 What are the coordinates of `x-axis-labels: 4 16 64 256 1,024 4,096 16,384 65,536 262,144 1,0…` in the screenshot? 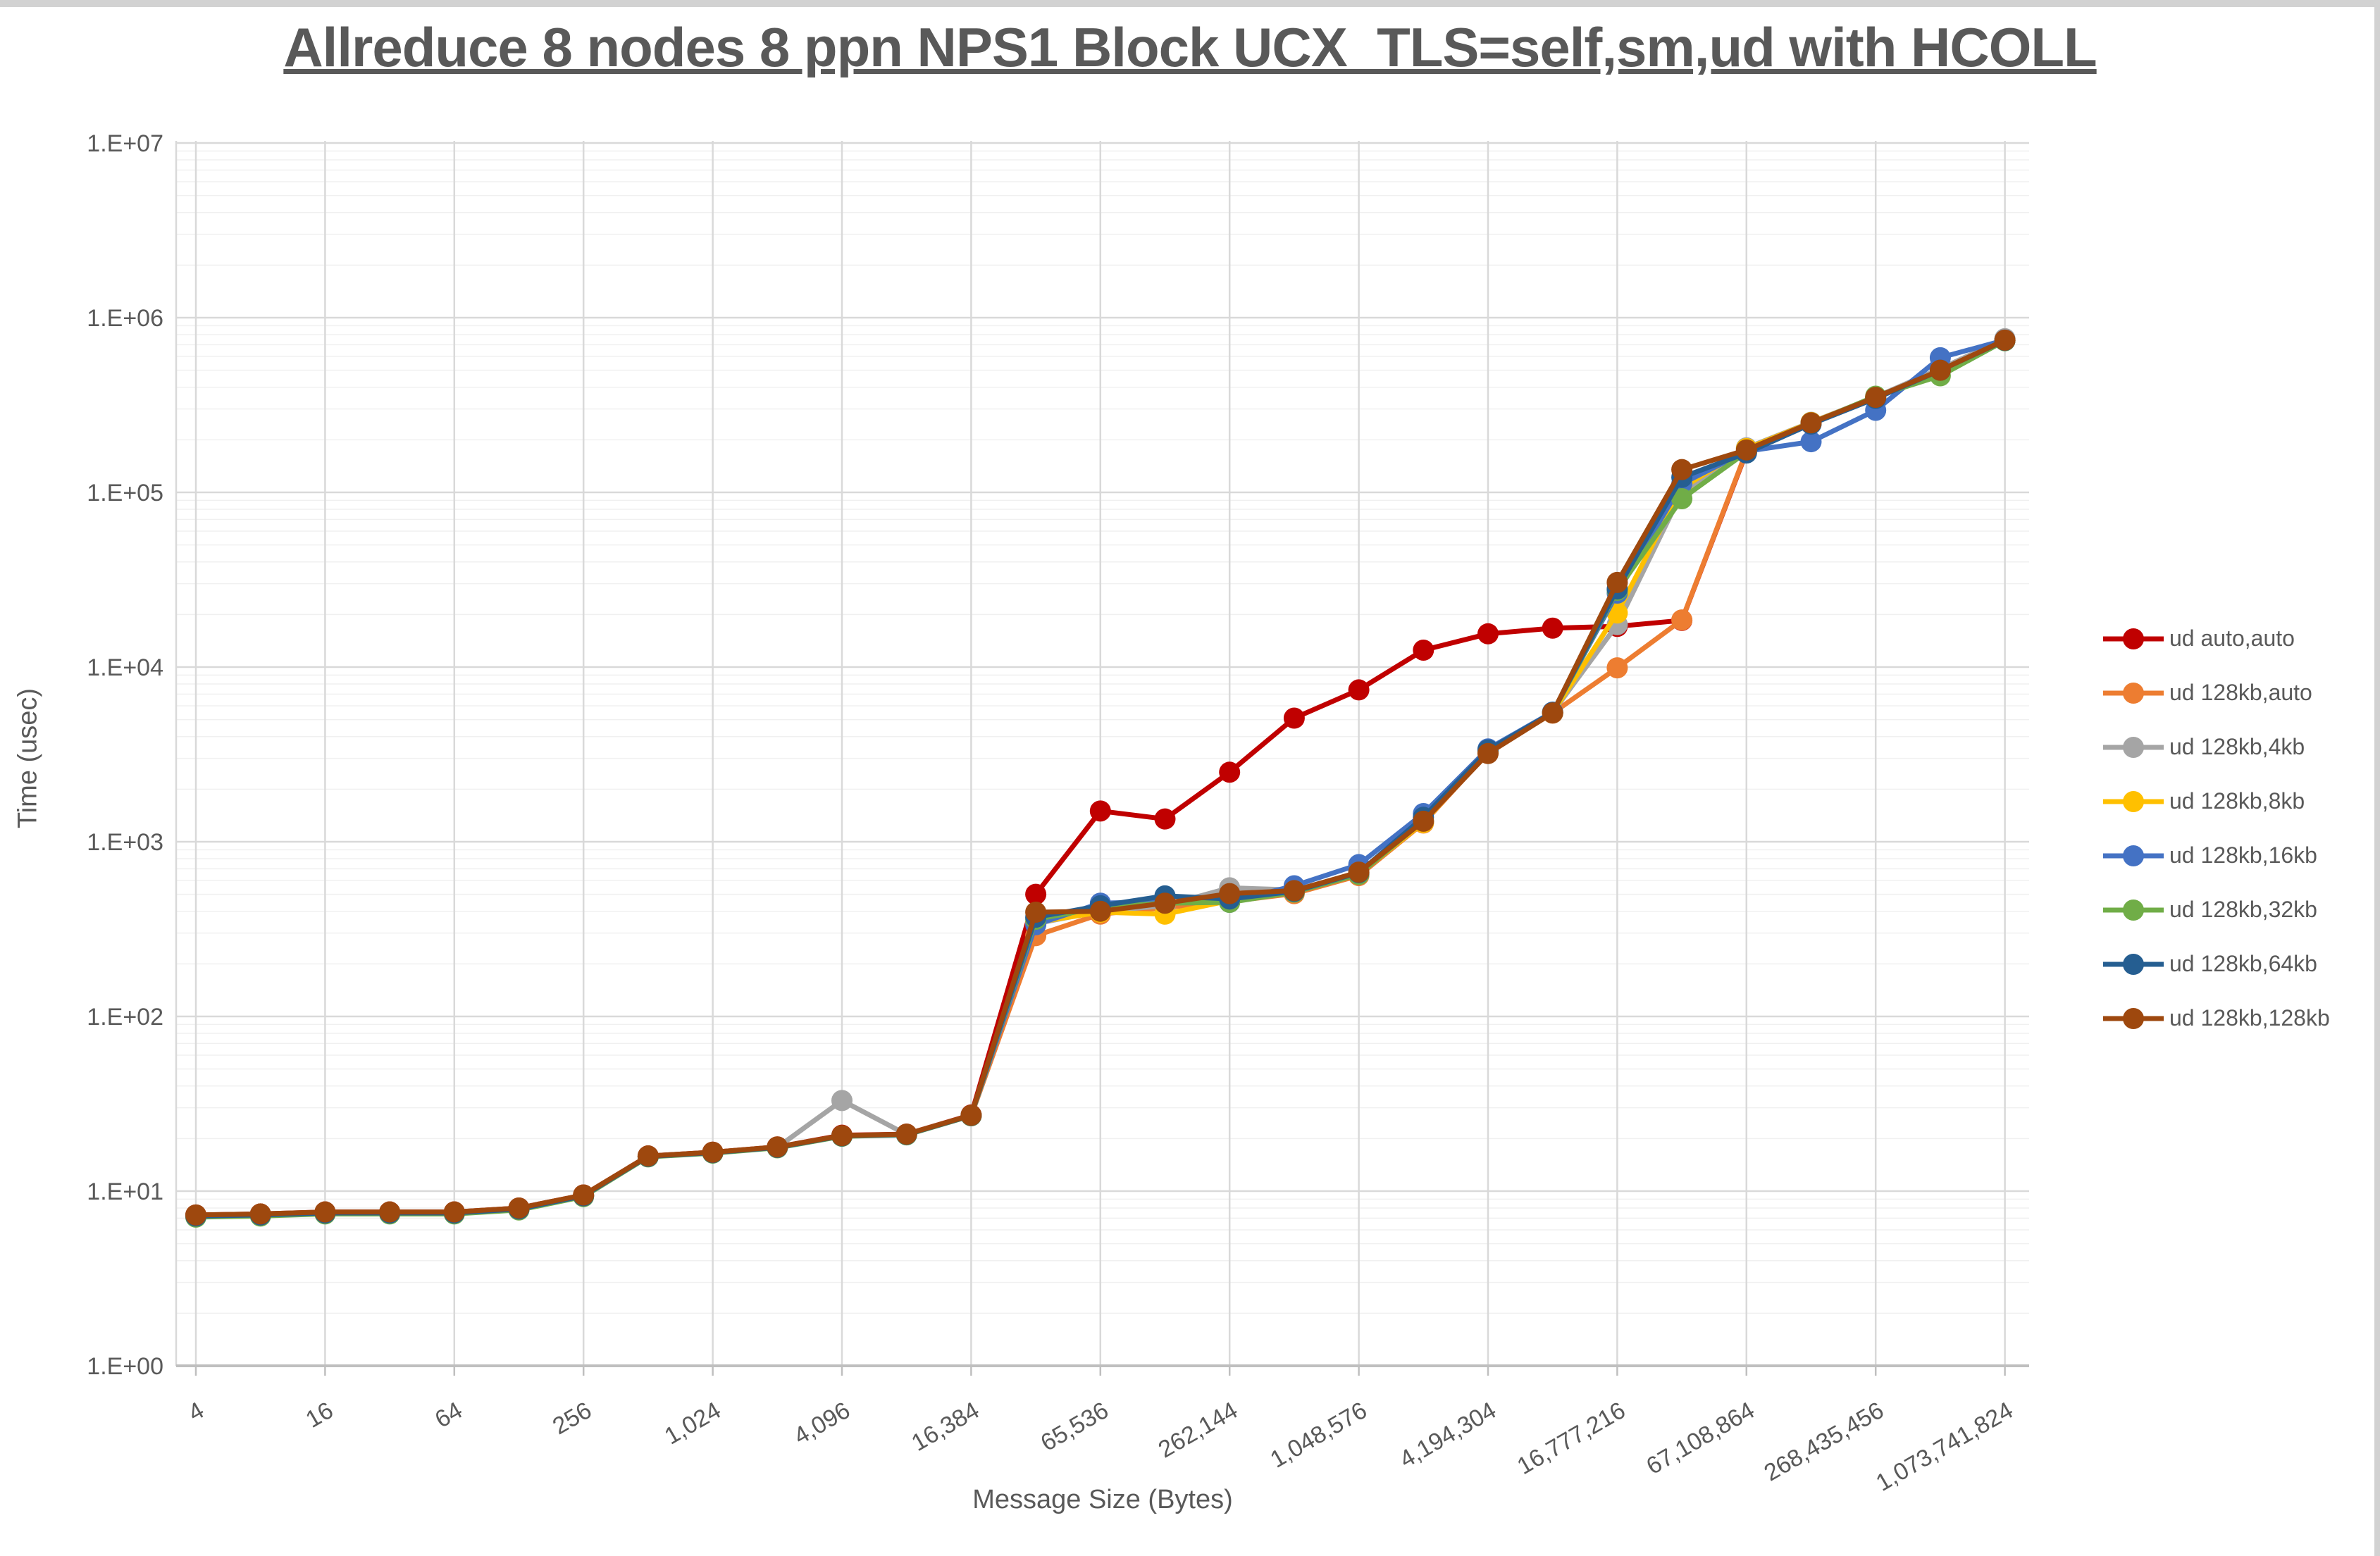 It's located at (1101, 1447).